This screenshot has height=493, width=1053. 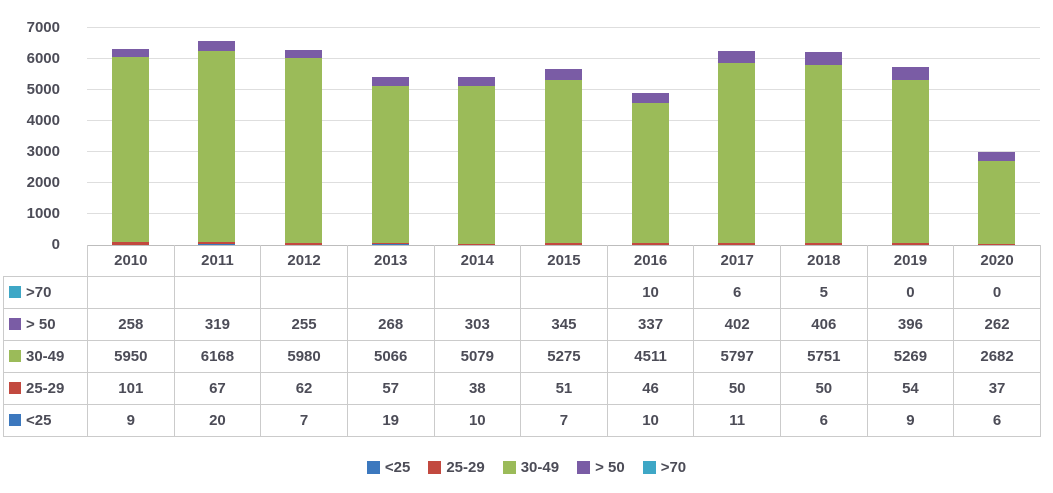 I want to click on year-header-cell: 2011, so click(x=217, y=261).